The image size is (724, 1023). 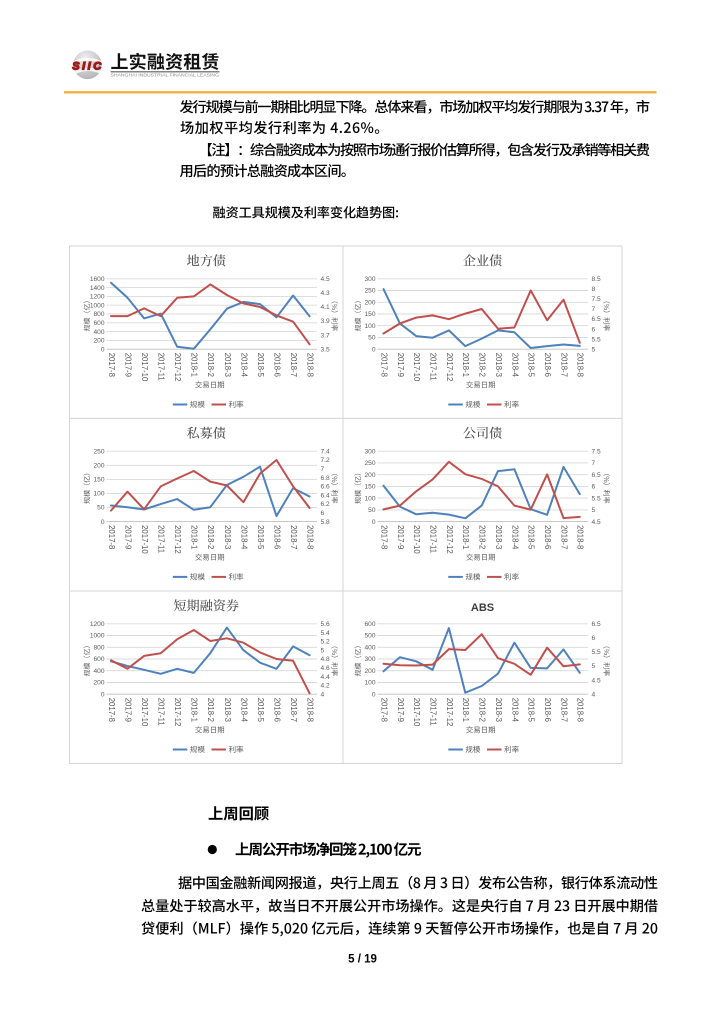 I want to click on svg-text: 800, so click(x=98, y=314).